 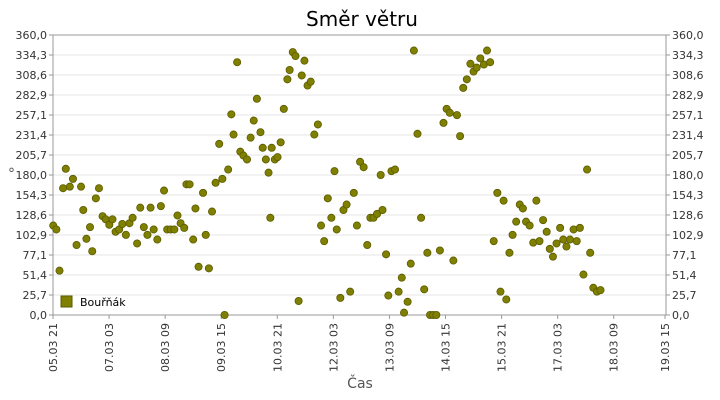 I want to click on y-tick-label: 154,3, so click(x=32, y=195).